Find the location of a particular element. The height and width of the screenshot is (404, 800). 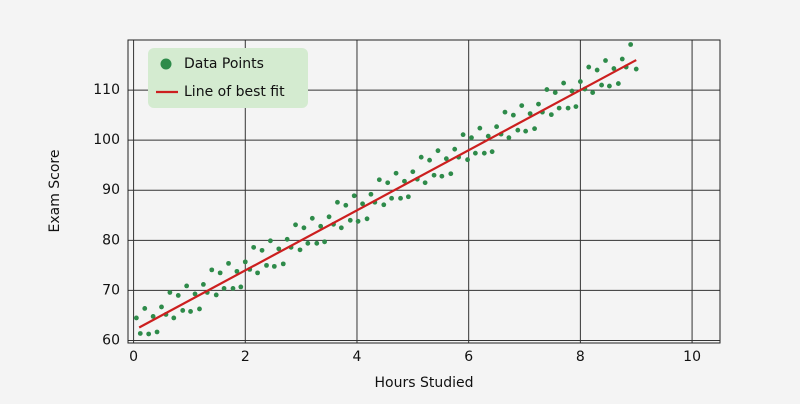

x-tick-label: 4 is located at coordinates (357, 357).